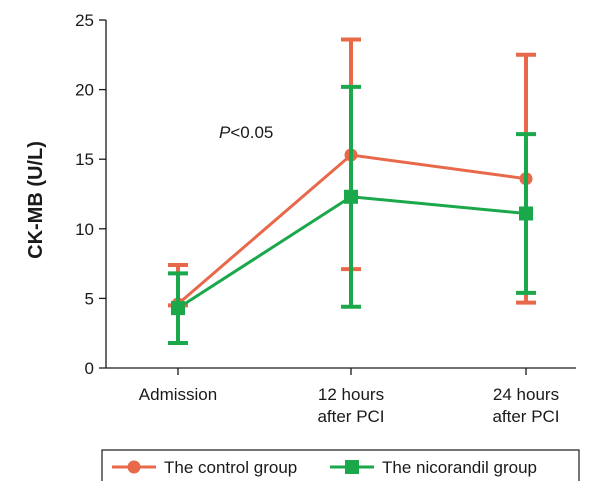 The image size is (602, 486). I want to click on x-tick-label-2-1: after PCI, so click(525, 416).